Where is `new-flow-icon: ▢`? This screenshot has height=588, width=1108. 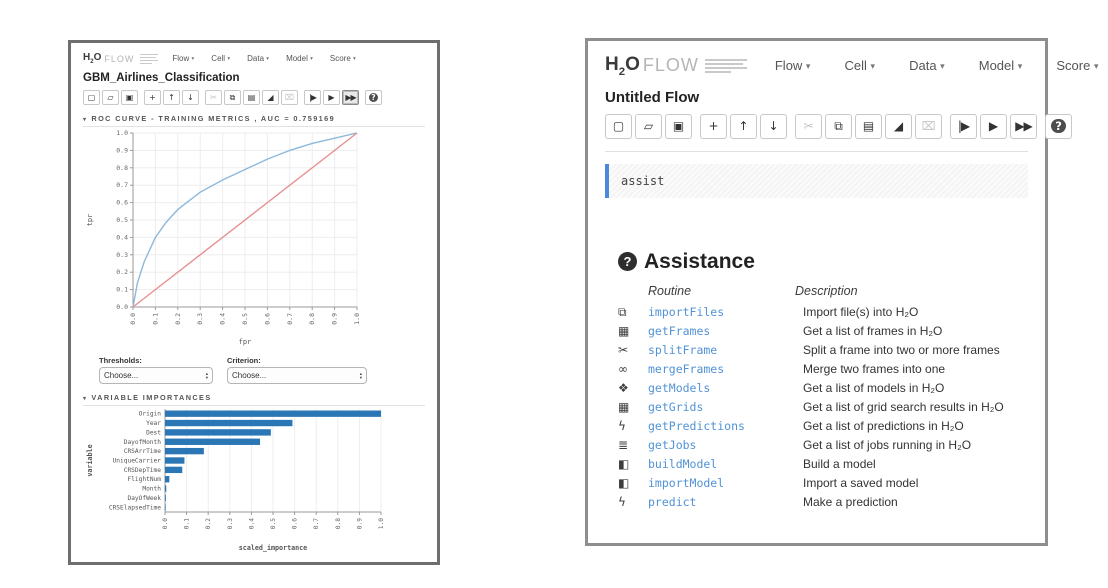
new-flow-icon: ▢ is located at coordinates (618, 126).